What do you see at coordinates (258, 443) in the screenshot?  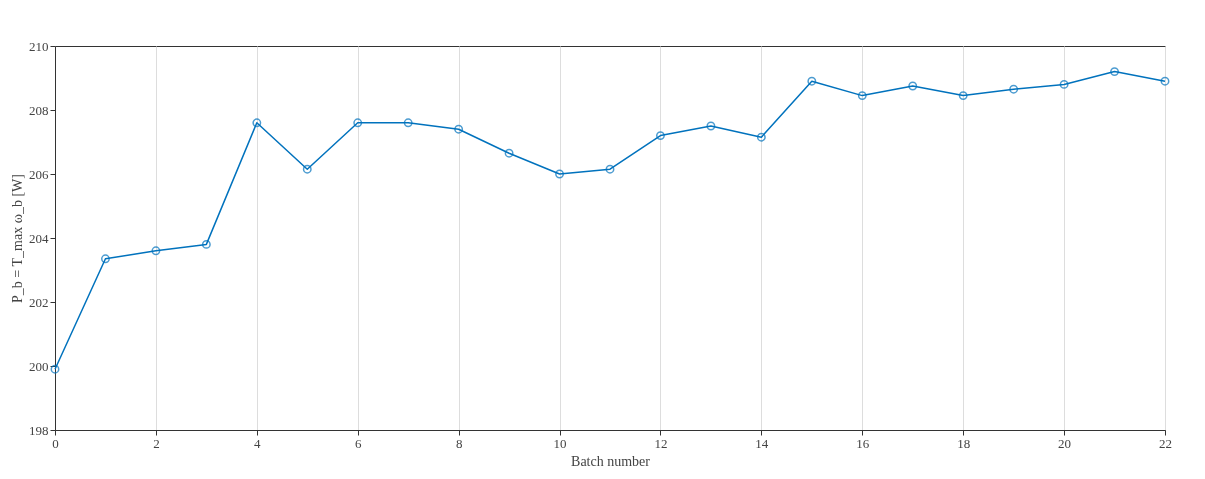 I see `x-tick-label: 4` at bounding box center [258, 443].